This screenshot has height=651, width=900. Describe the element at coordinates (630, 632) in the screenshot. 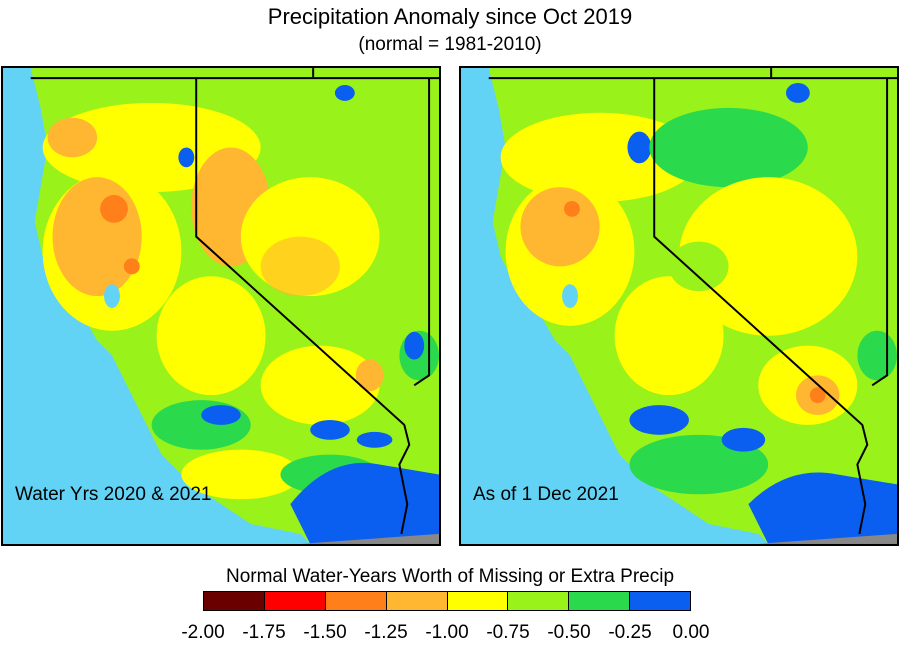

I see `colorbar-tick-label: -0.25` at that location.